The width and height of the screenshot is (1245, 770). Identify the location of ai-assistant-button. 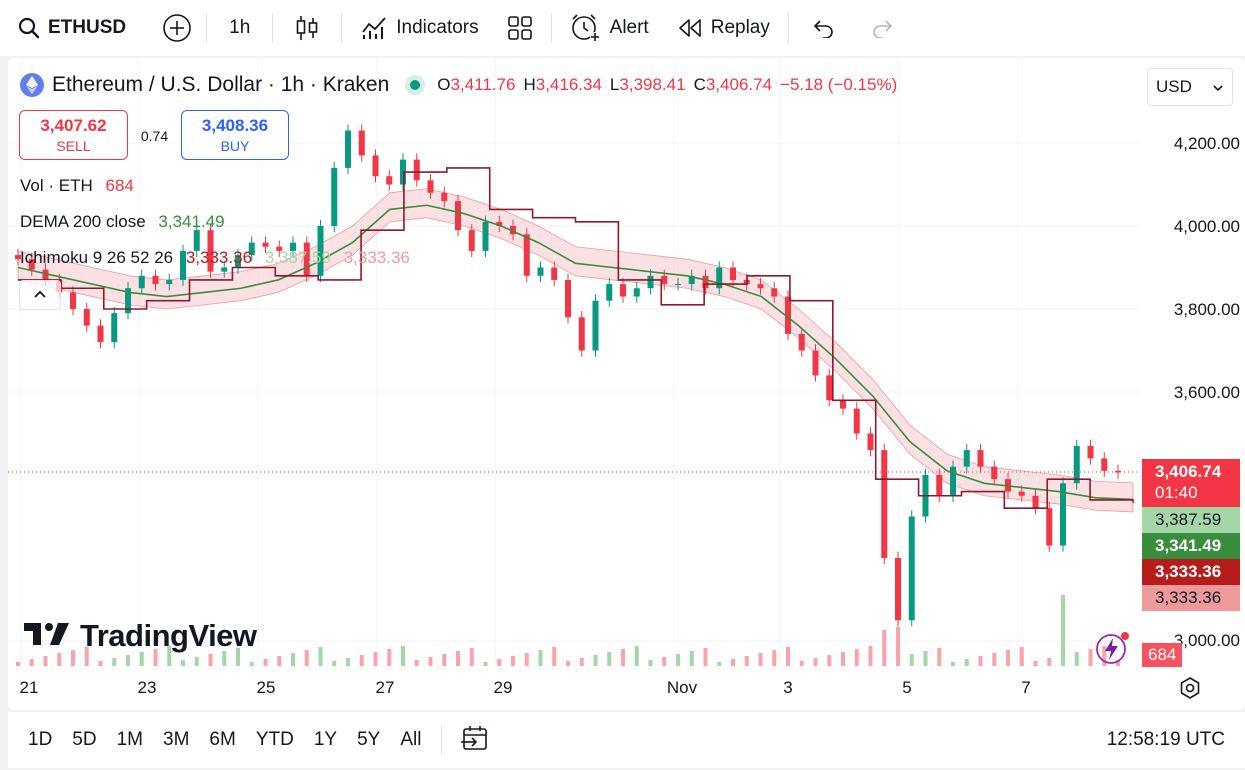
(1112, 649).